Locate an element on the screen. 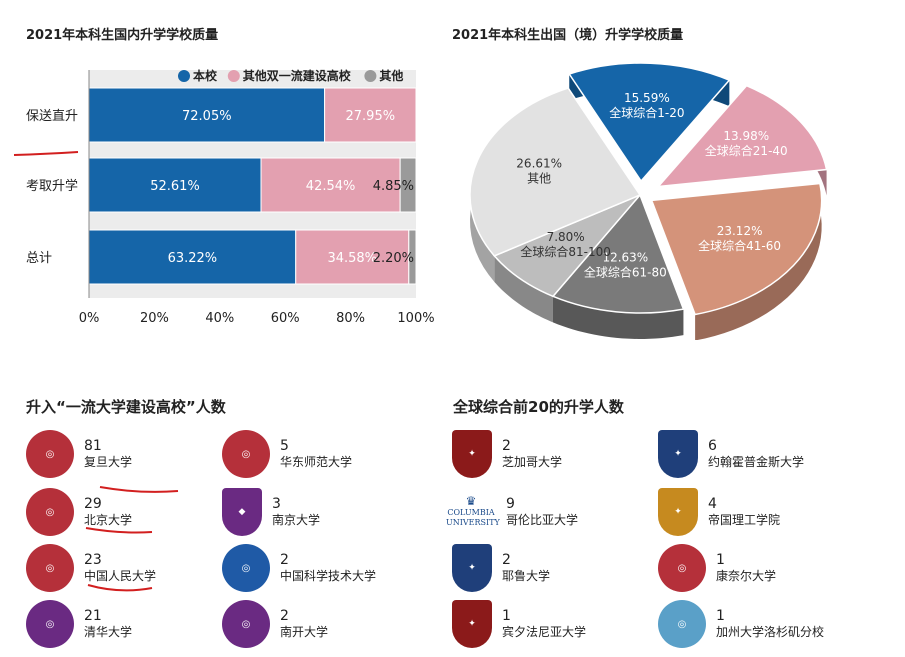  columbia-logo-text: COLUMBIA UNIVERSITY is located at coordinates (473, 517).